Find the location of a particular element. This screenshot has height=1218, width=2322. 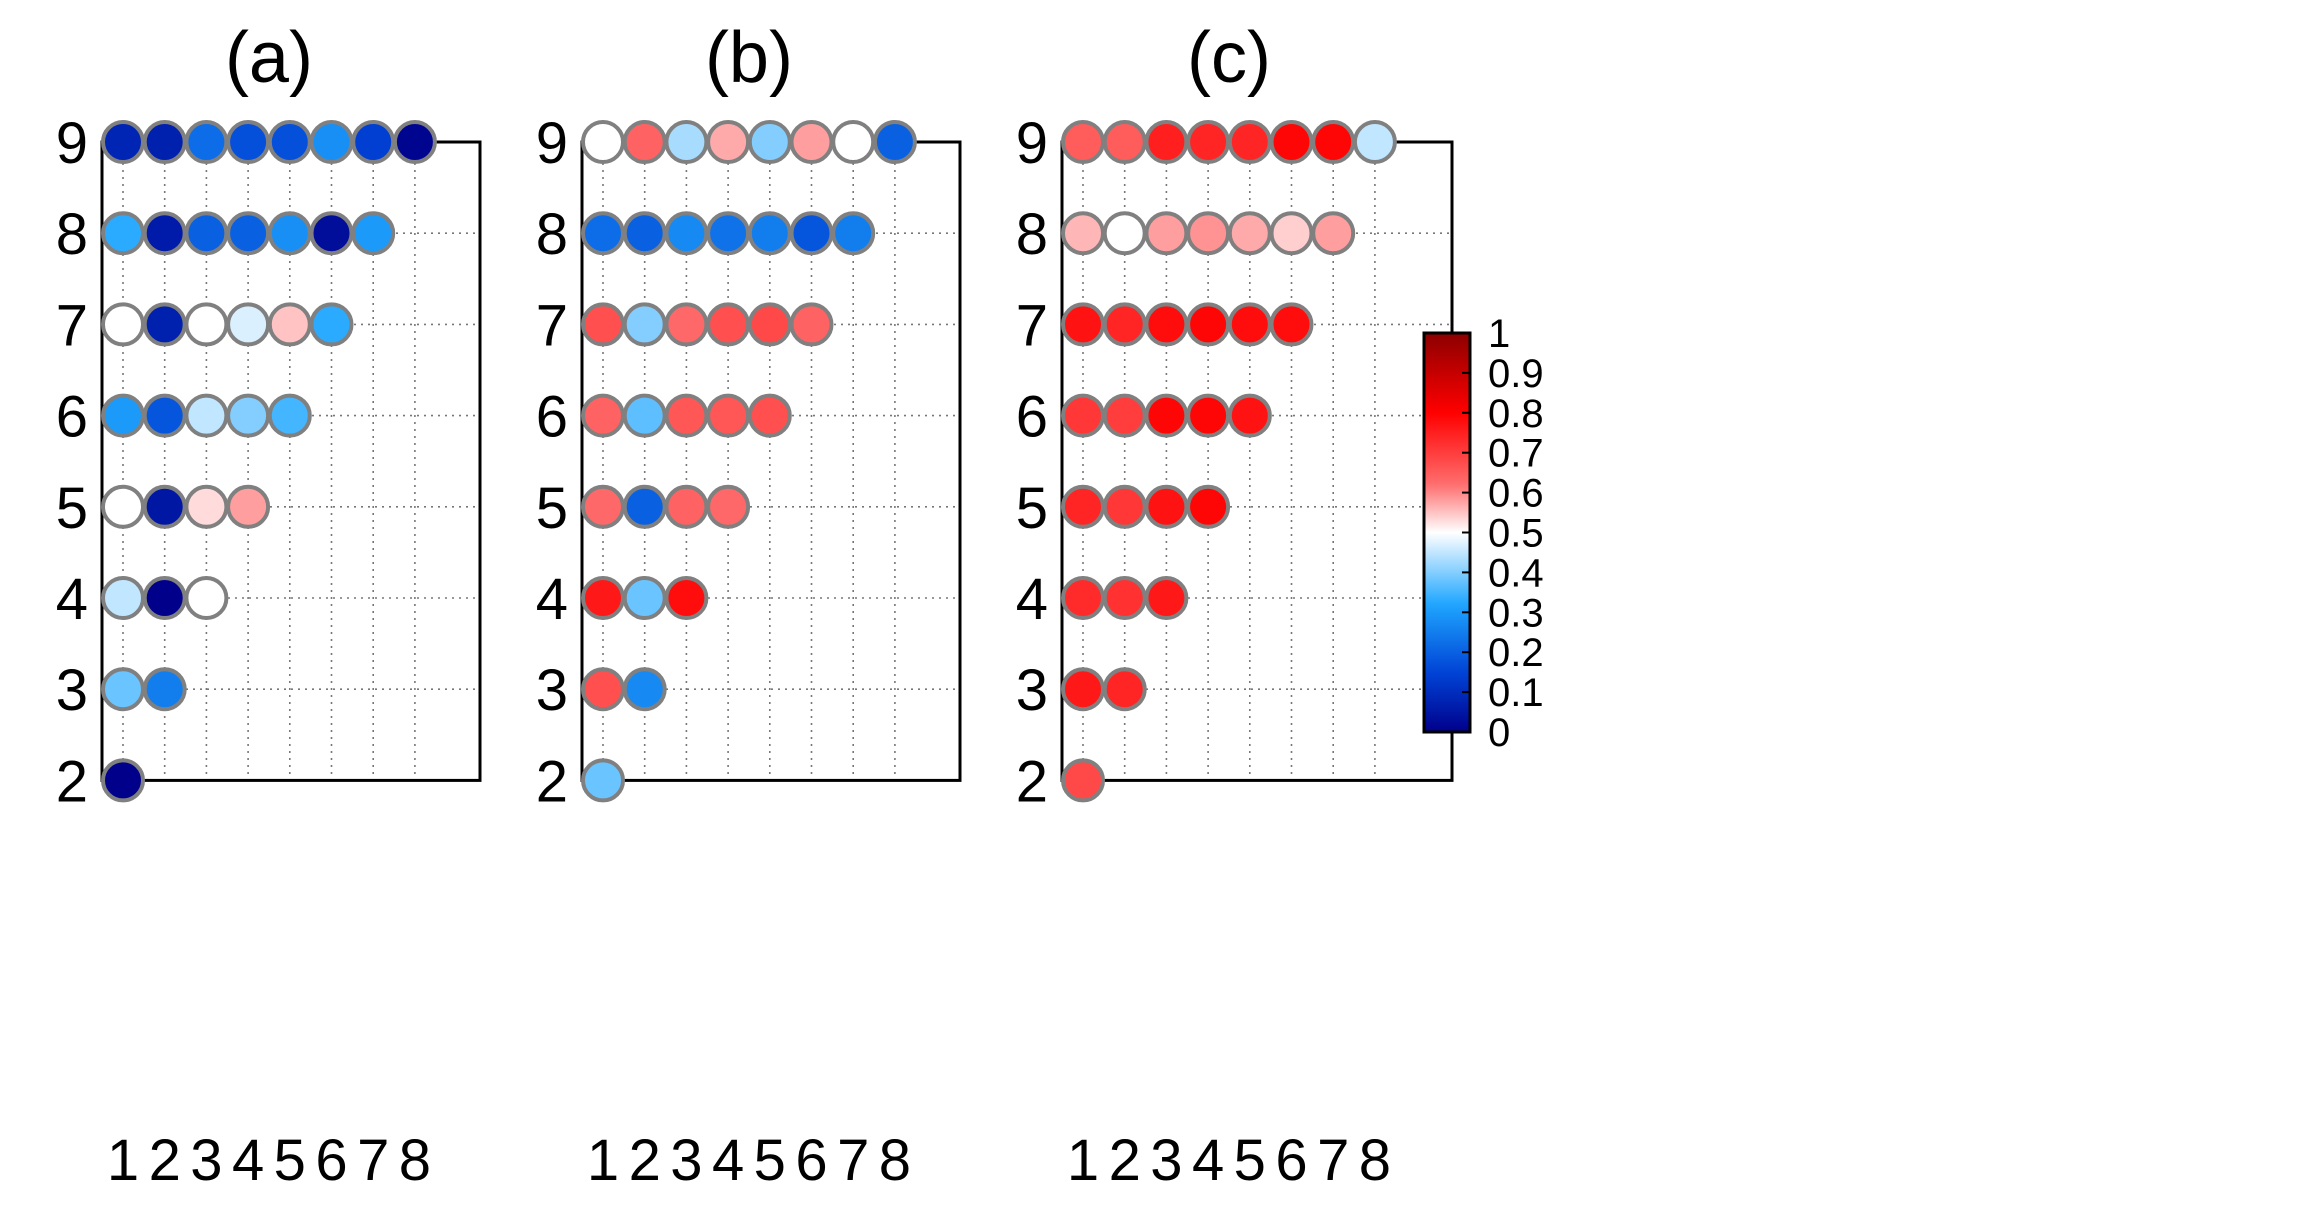

x-tick-label: 4 is located at coordinates (248, 1160).